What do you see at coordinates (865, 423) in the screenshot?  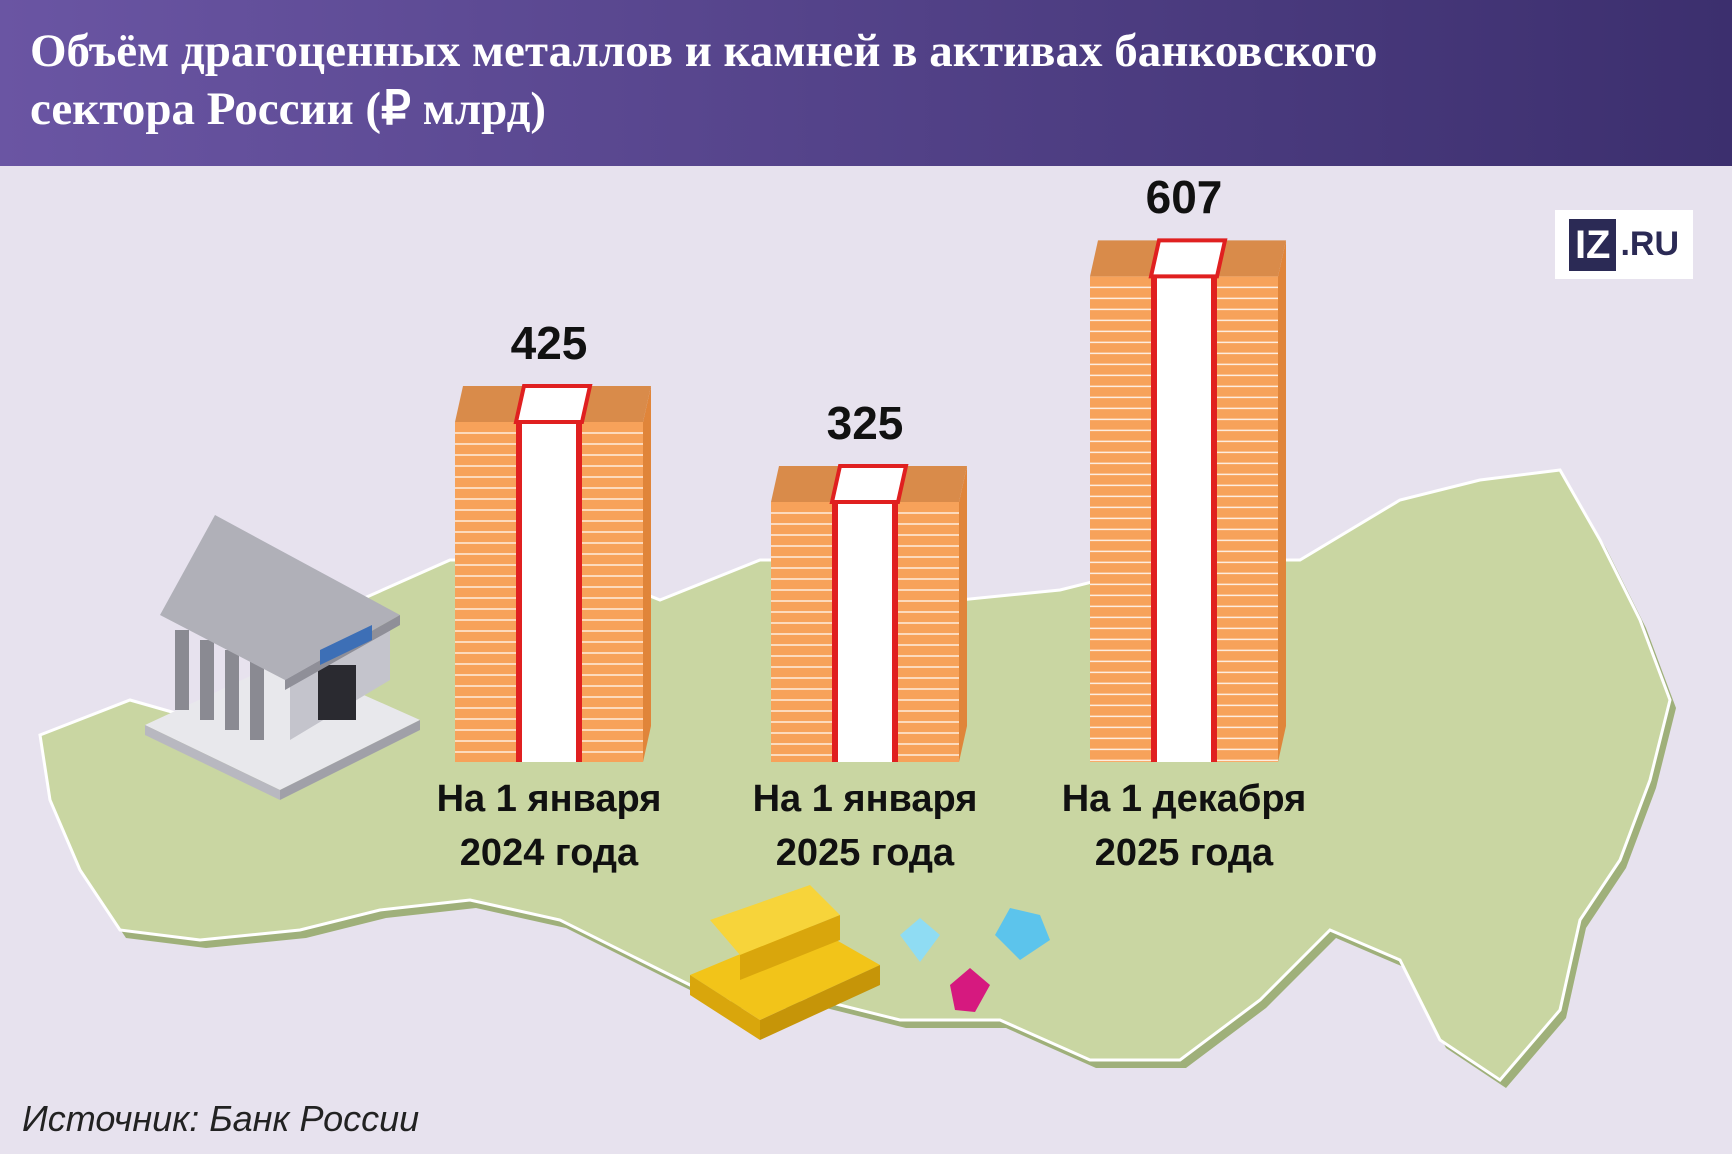 I see `value-label: 325` at bounding box center [865, 423].